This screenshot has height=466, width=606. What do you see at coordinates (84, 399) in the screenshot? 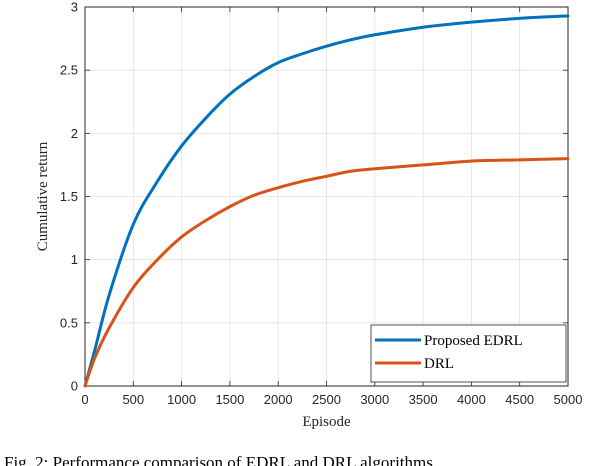
I see `x-tick-label: 0` at bounding box center [84, 399].